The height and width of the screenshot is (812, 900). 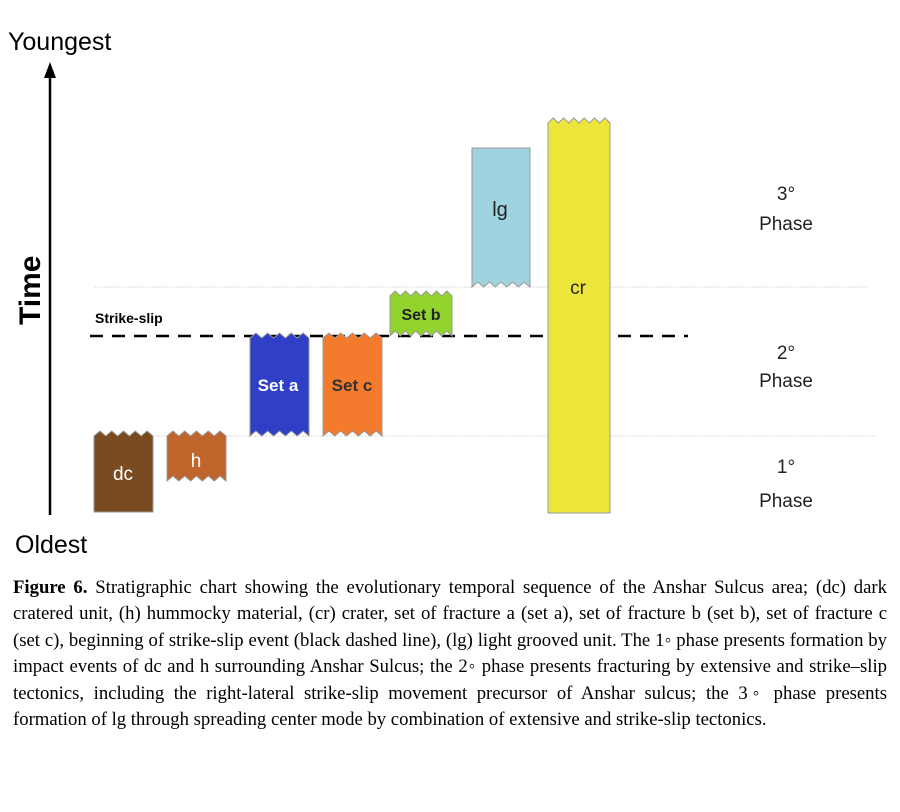 What do you see at coordinates (579, 315) in the screenshot?
I see `unit-cr-box` at bounding box center [579, 315].